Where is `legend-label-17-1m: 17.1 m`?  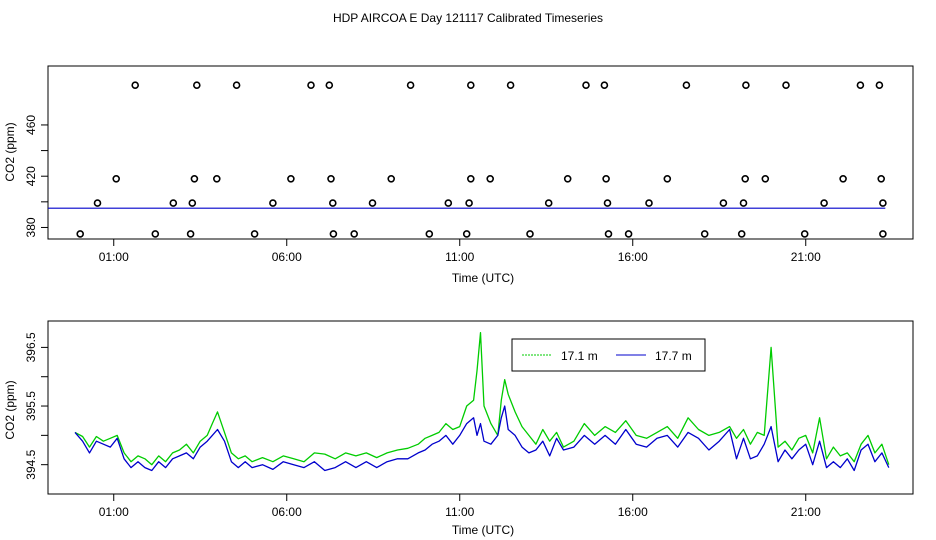
legend-label-17-1m: 17.1 m is located at coordinates (579, 356).